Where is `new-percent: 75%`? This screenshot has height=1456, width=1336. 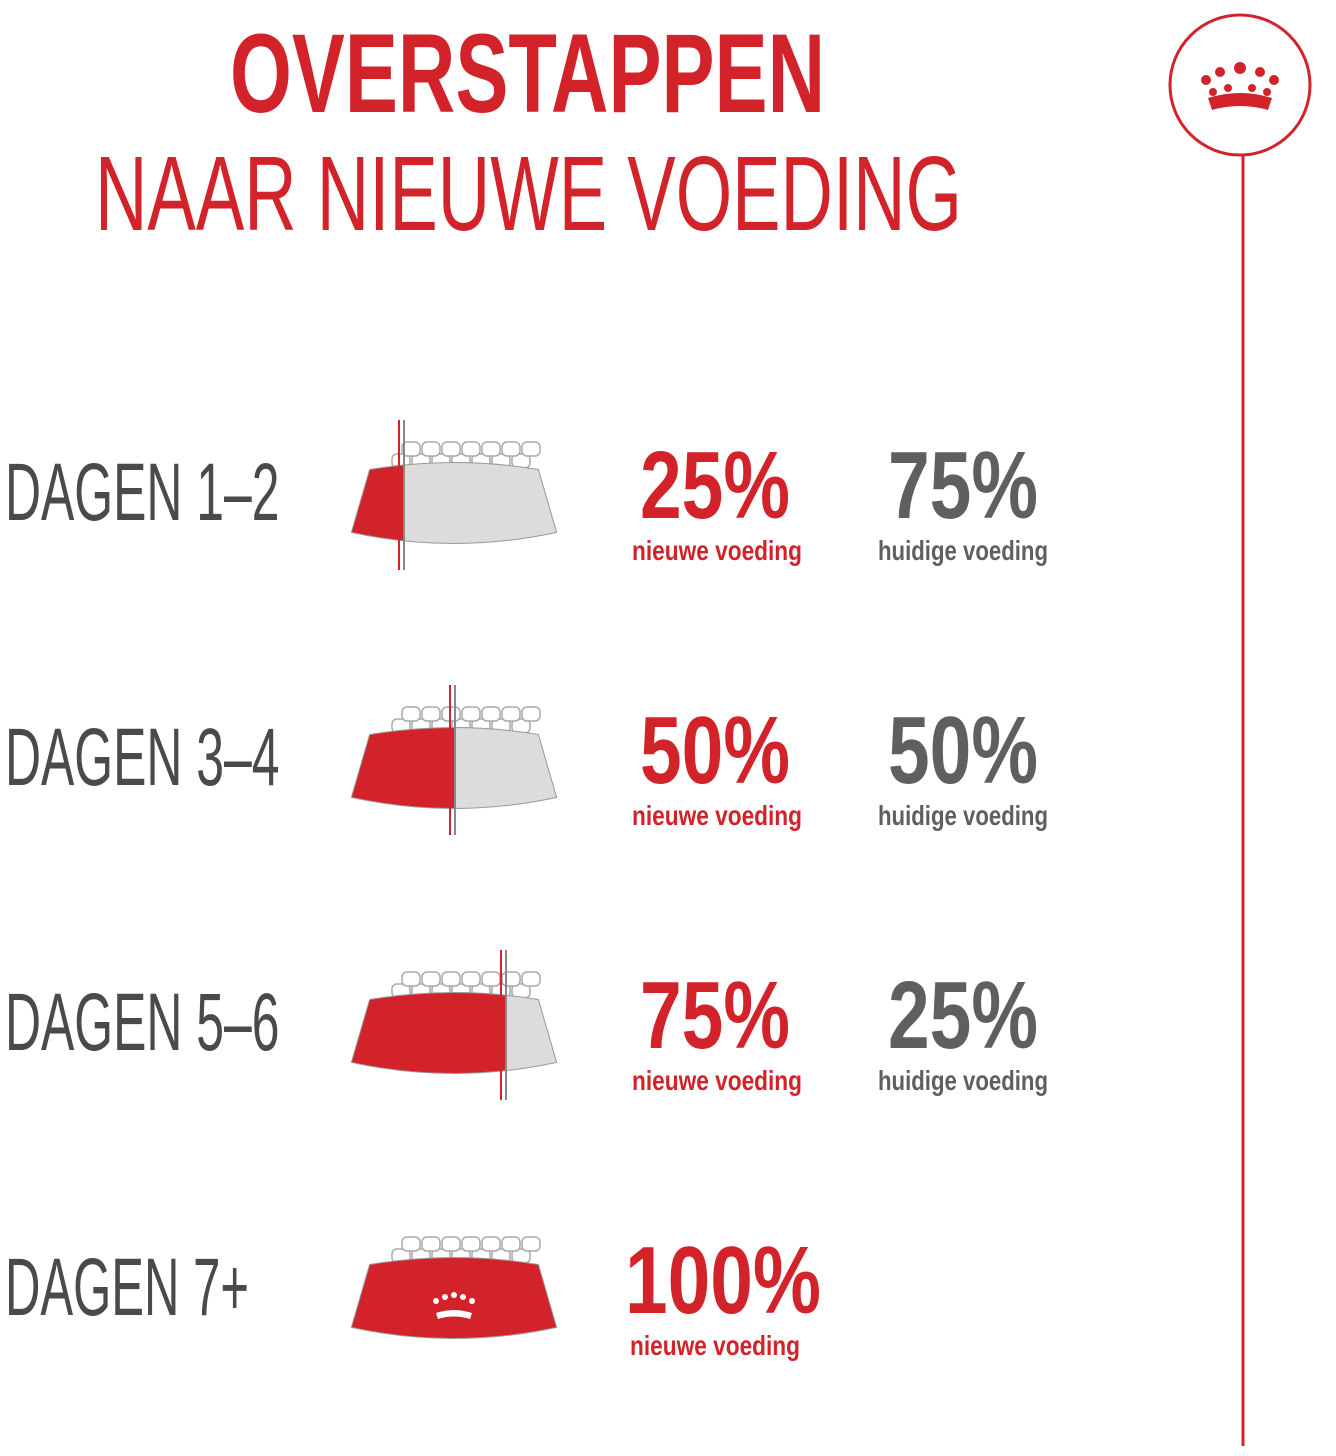 new-percent: 75% is located at coordinates (715, 1015).